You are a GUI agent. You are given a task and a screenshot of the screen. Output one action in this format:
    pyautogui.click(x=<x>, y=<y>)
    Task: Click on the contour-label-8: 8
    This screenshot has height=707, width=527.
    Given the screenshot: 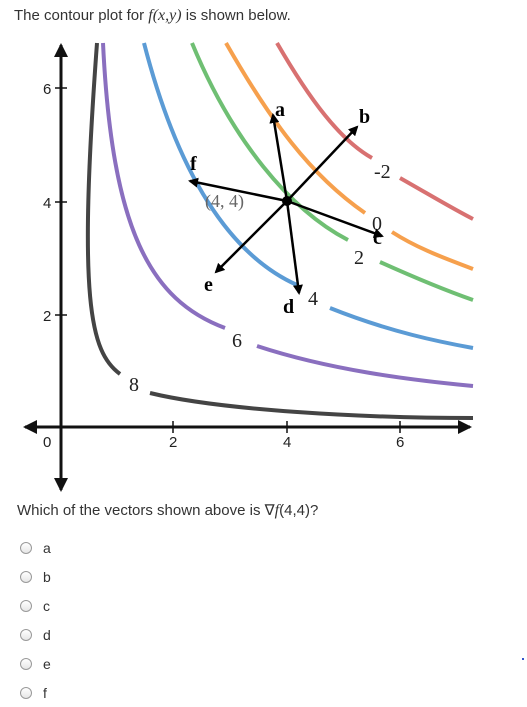 What is the action you would take?
    pyautogui.click(x=134, y=385)
    